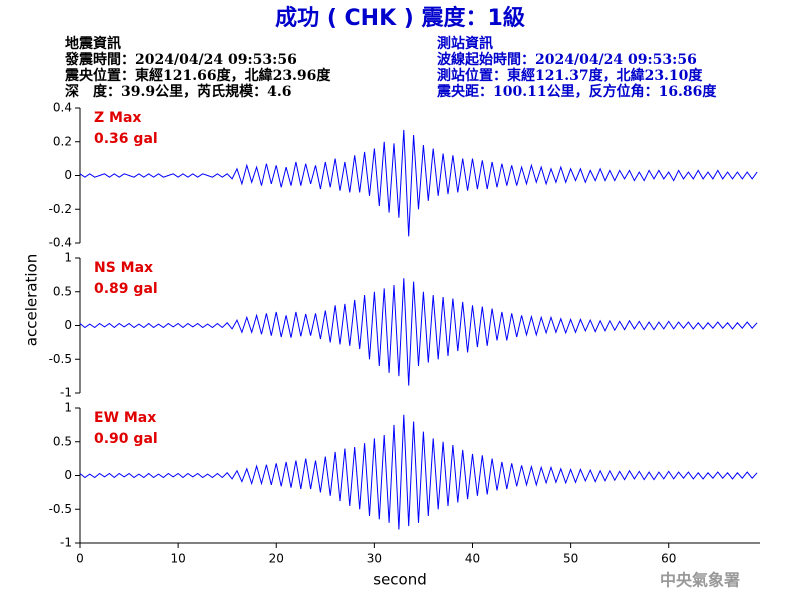  Describe the element at coordinates (180, 59) in the screenshot. I see `info-left: 發震時間：2024/04/24 09:53:56` at that location.